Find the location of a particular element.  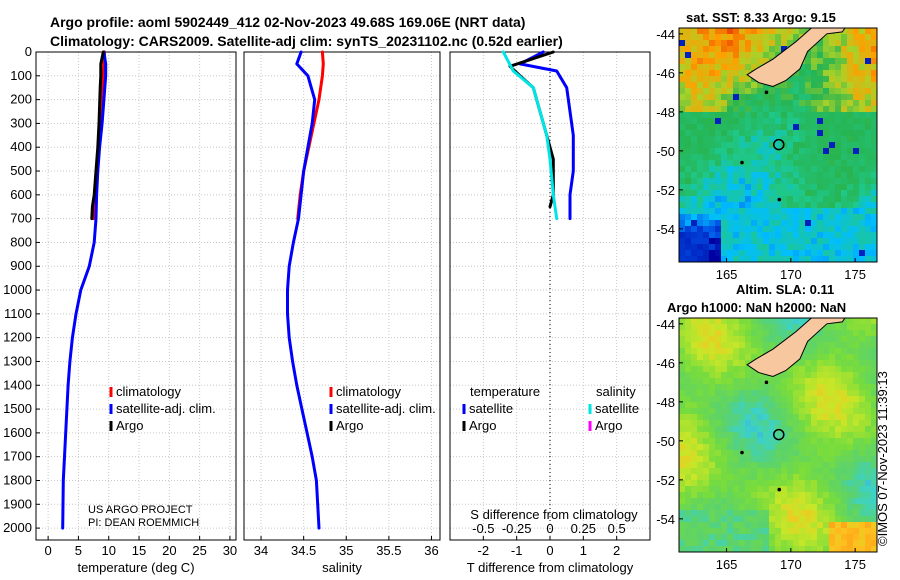

depth-tick-label: 600 is located at coordinates (21, 194).